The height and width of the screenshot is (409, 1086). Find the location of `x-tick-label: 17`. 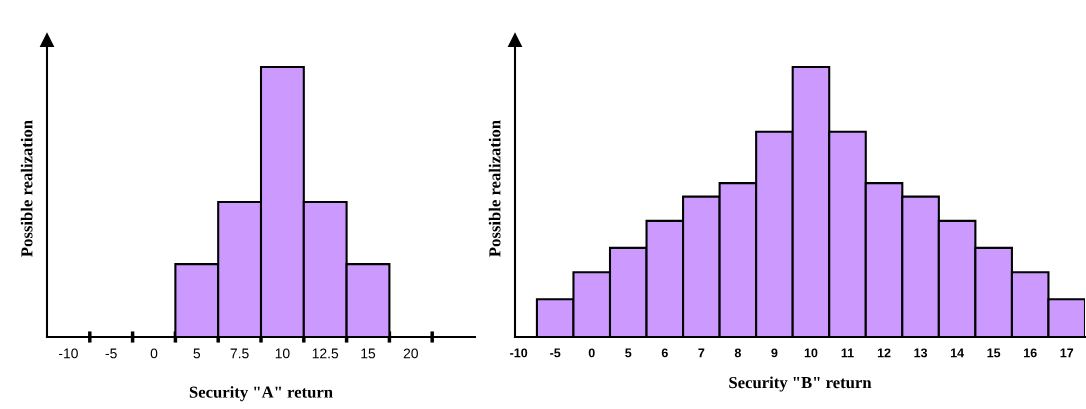

x-tick-label: 17 is located at coordinates (1067, 353).